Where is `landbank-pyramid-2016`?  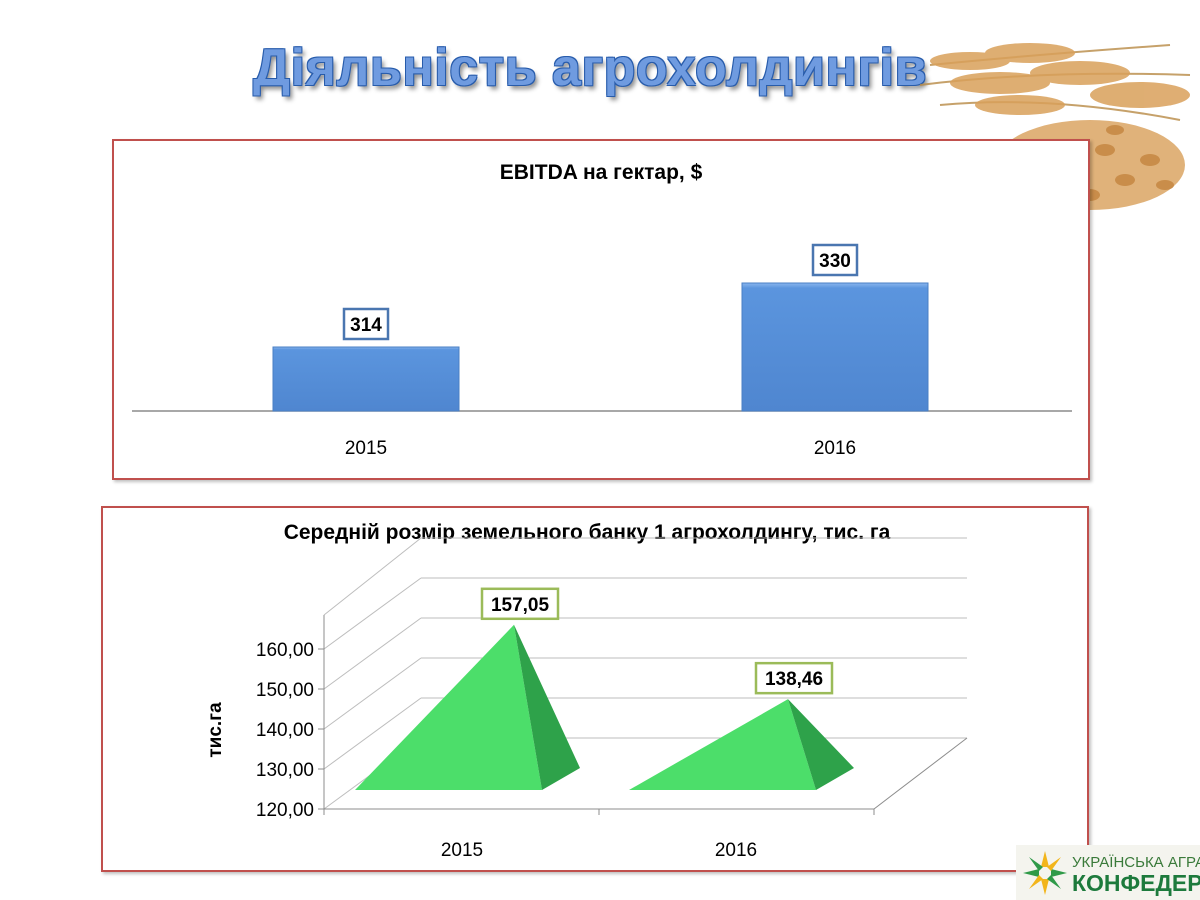
landbank-pyramid-2016 is located at coordinates (722, 744).